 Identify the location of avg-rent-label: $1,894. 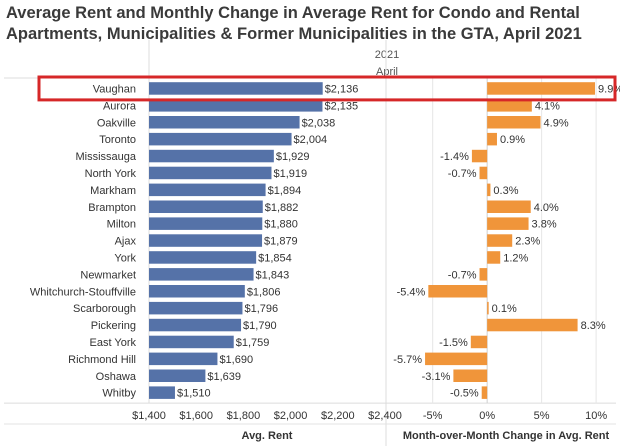
(285, 191).